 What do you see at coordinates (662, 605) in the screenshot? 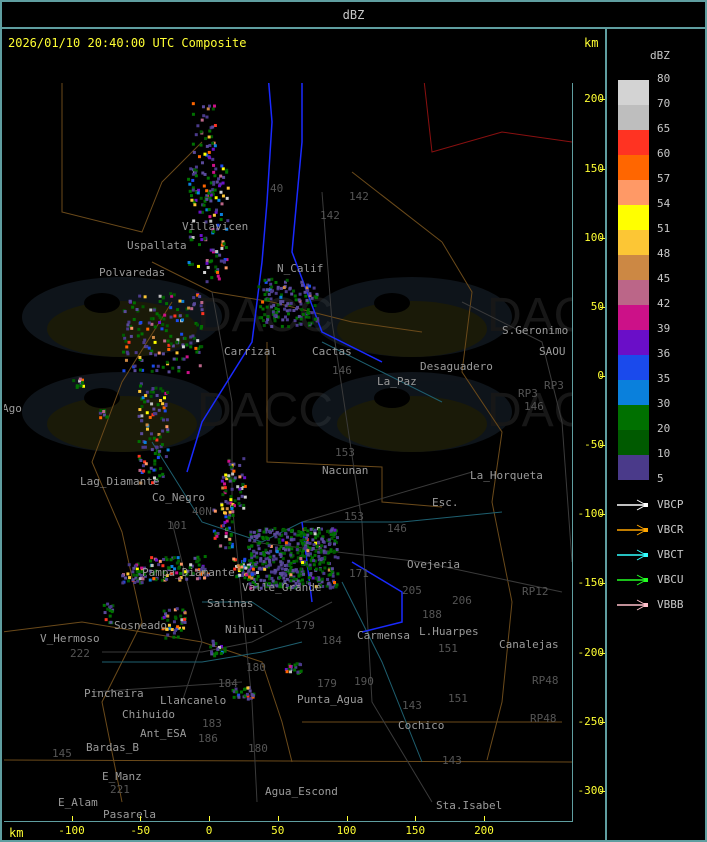
I see `radar-item-vbbb: VBBB` at bounding box center [662, 605].